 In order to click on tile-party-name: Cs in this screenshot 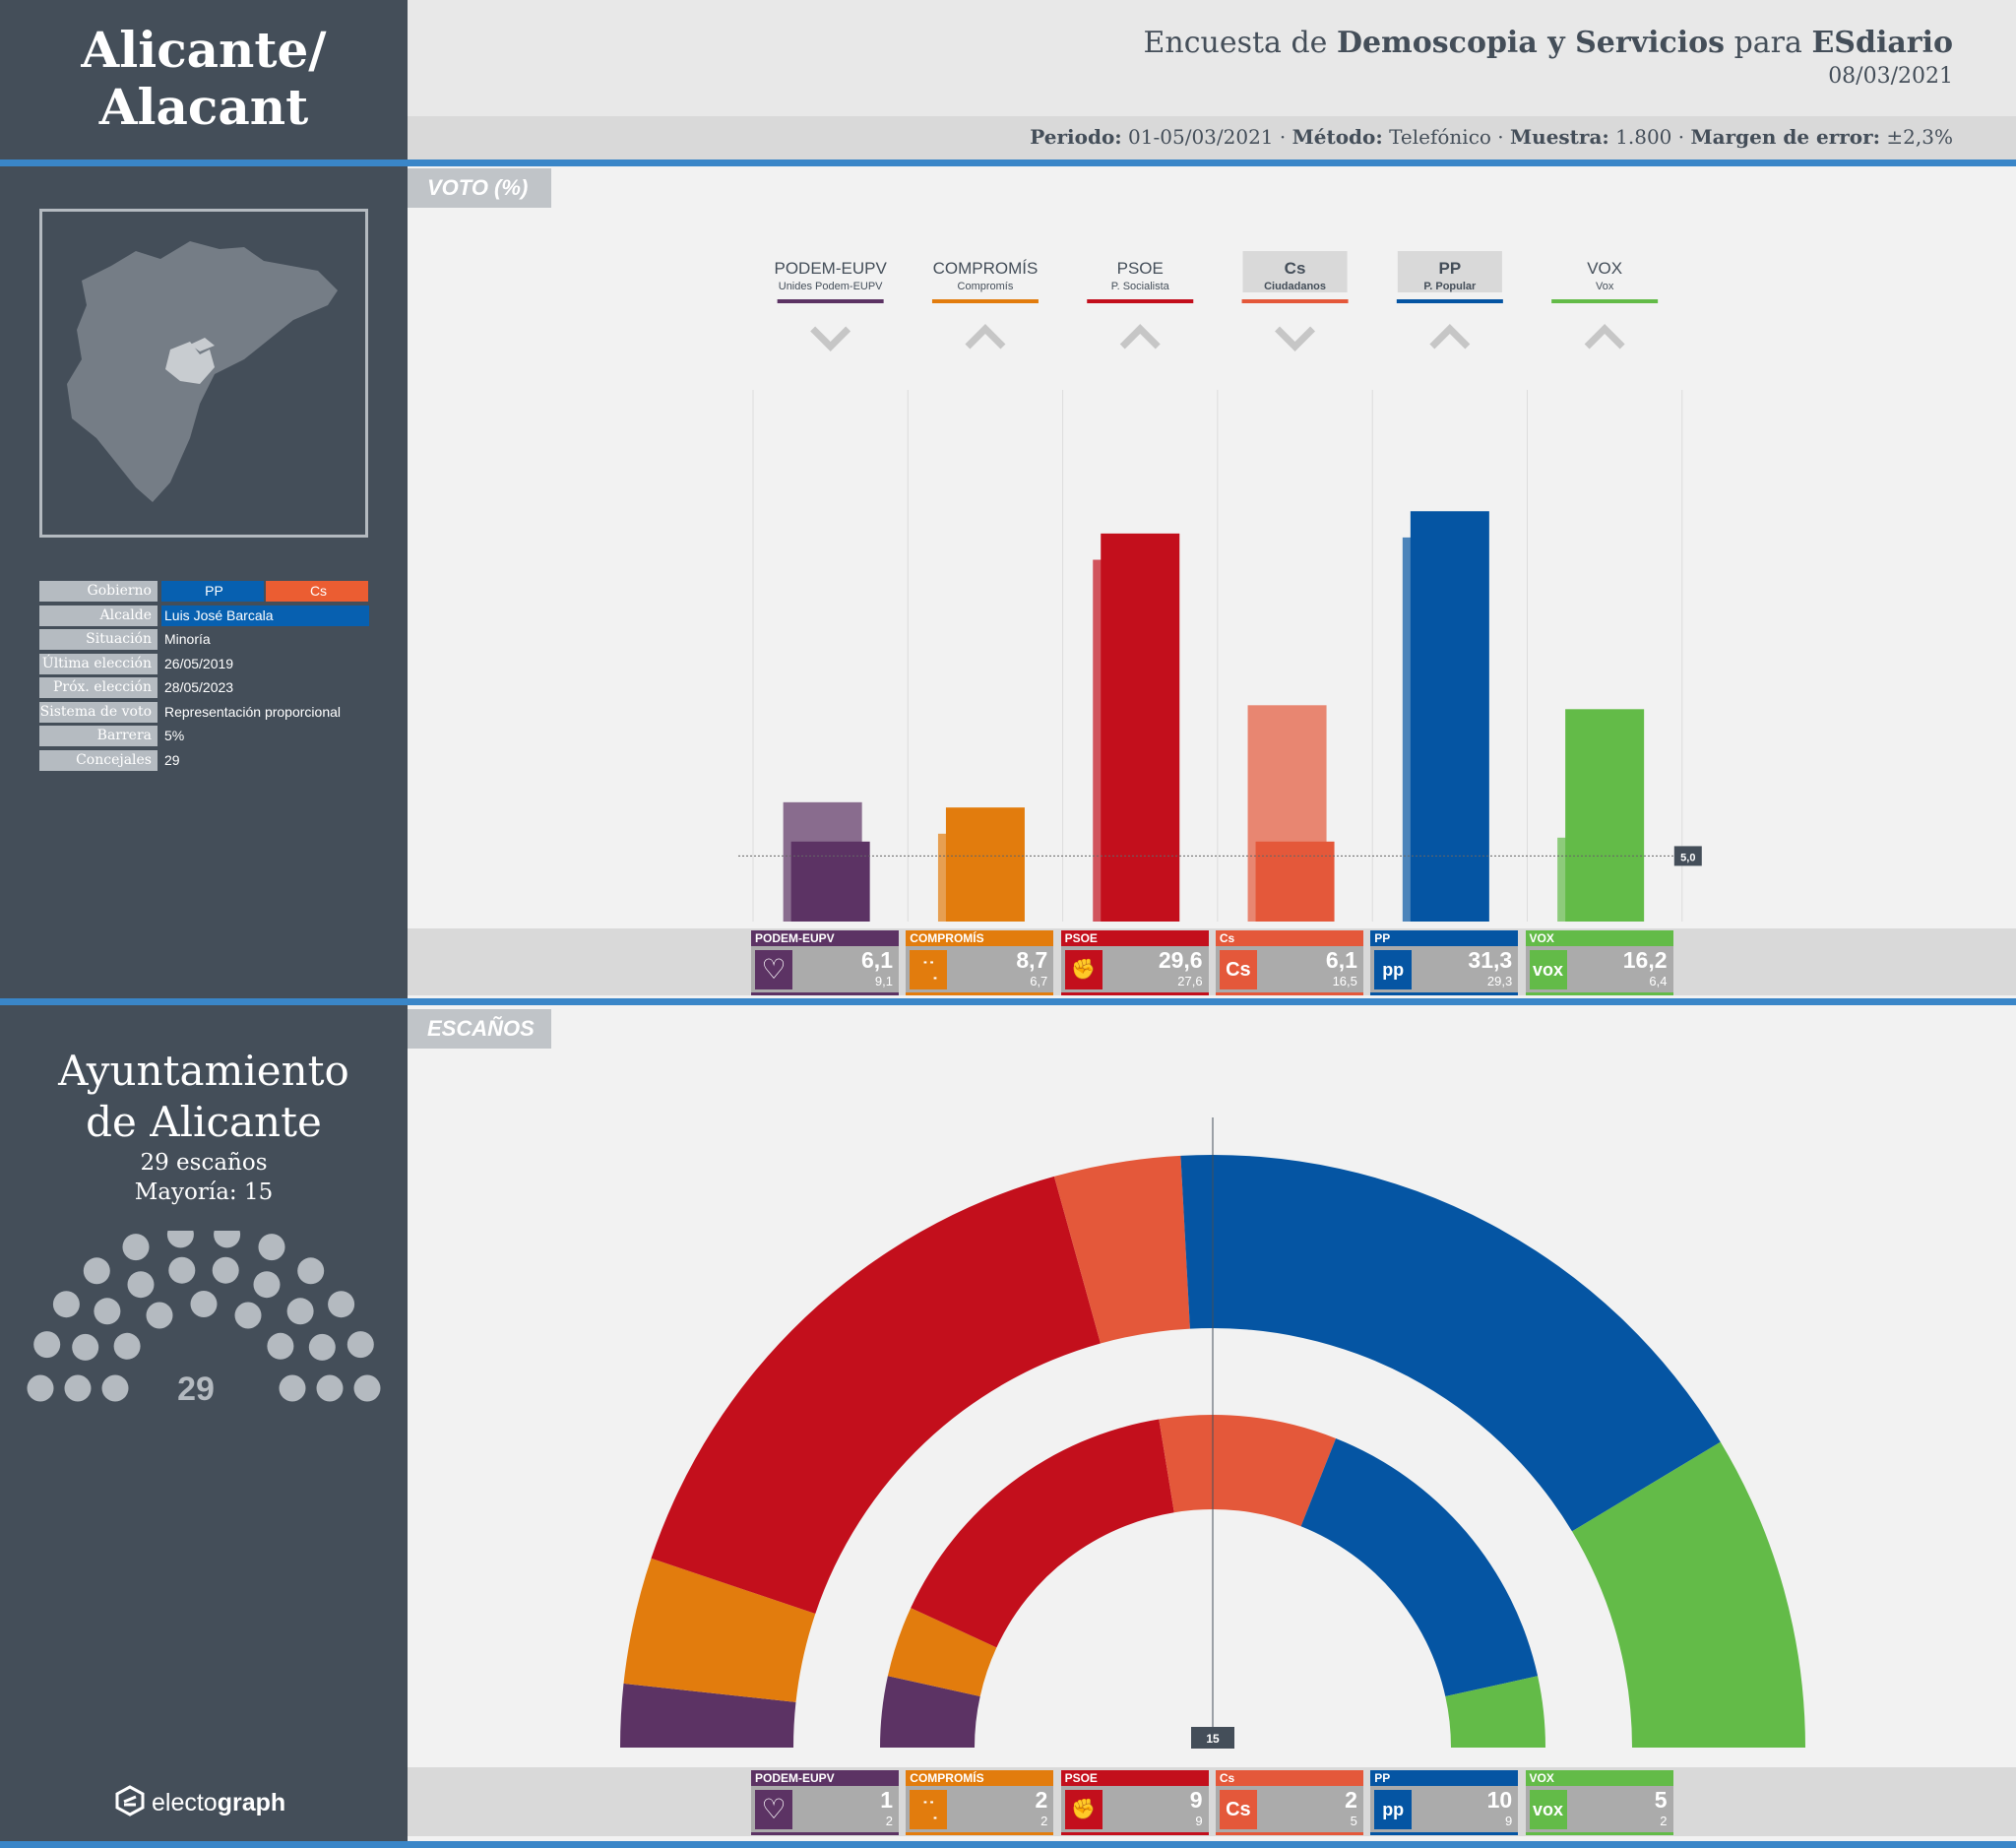, I will do `click(1289, 938)`.